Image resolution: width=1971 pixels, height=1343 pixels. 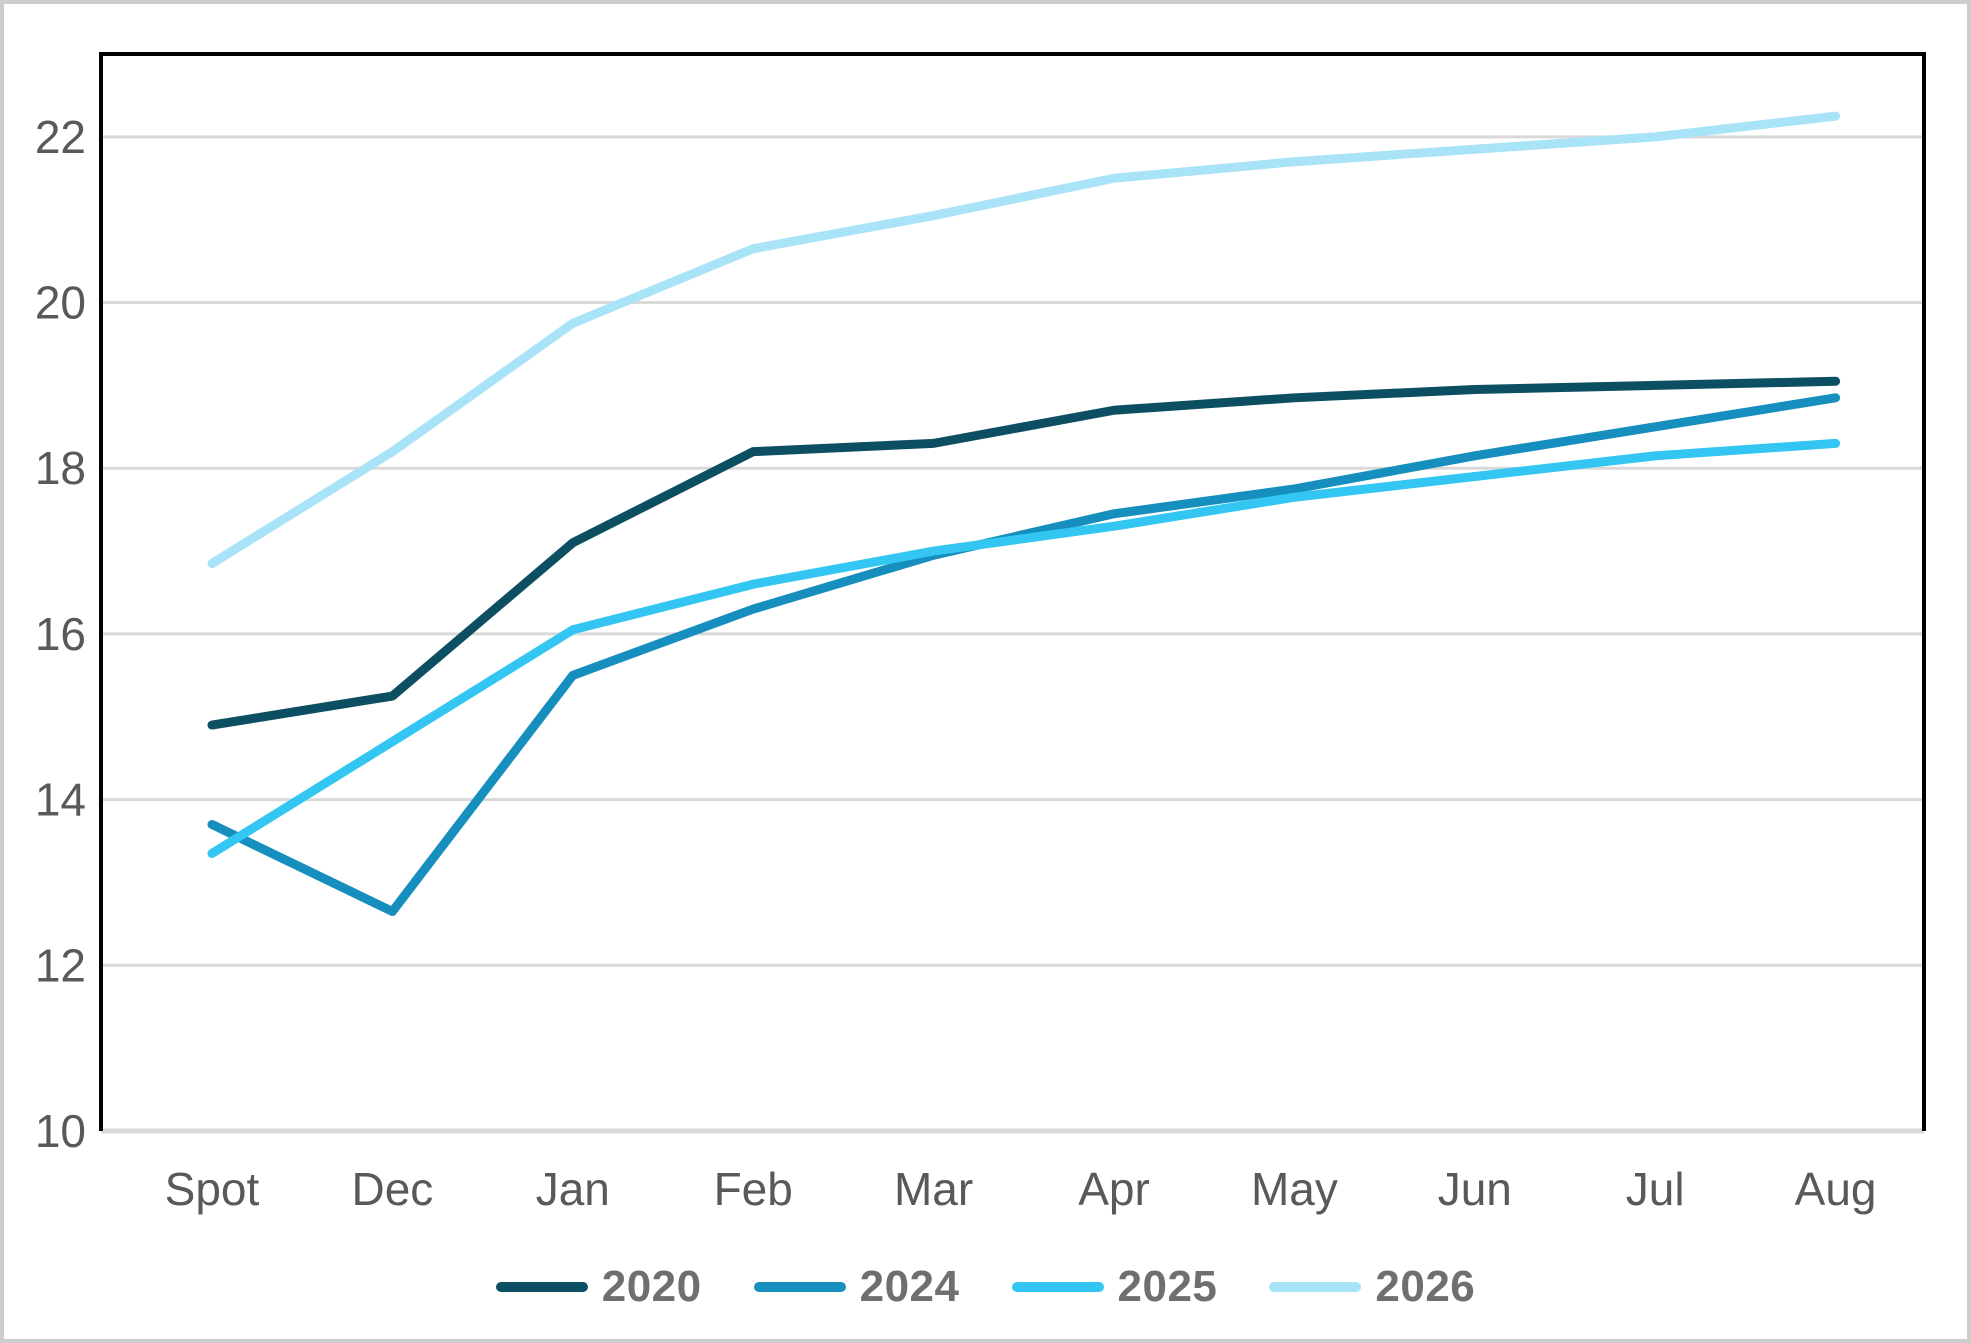 I want to click on y-tick-label-12: 12, so click(x=60, y=965).